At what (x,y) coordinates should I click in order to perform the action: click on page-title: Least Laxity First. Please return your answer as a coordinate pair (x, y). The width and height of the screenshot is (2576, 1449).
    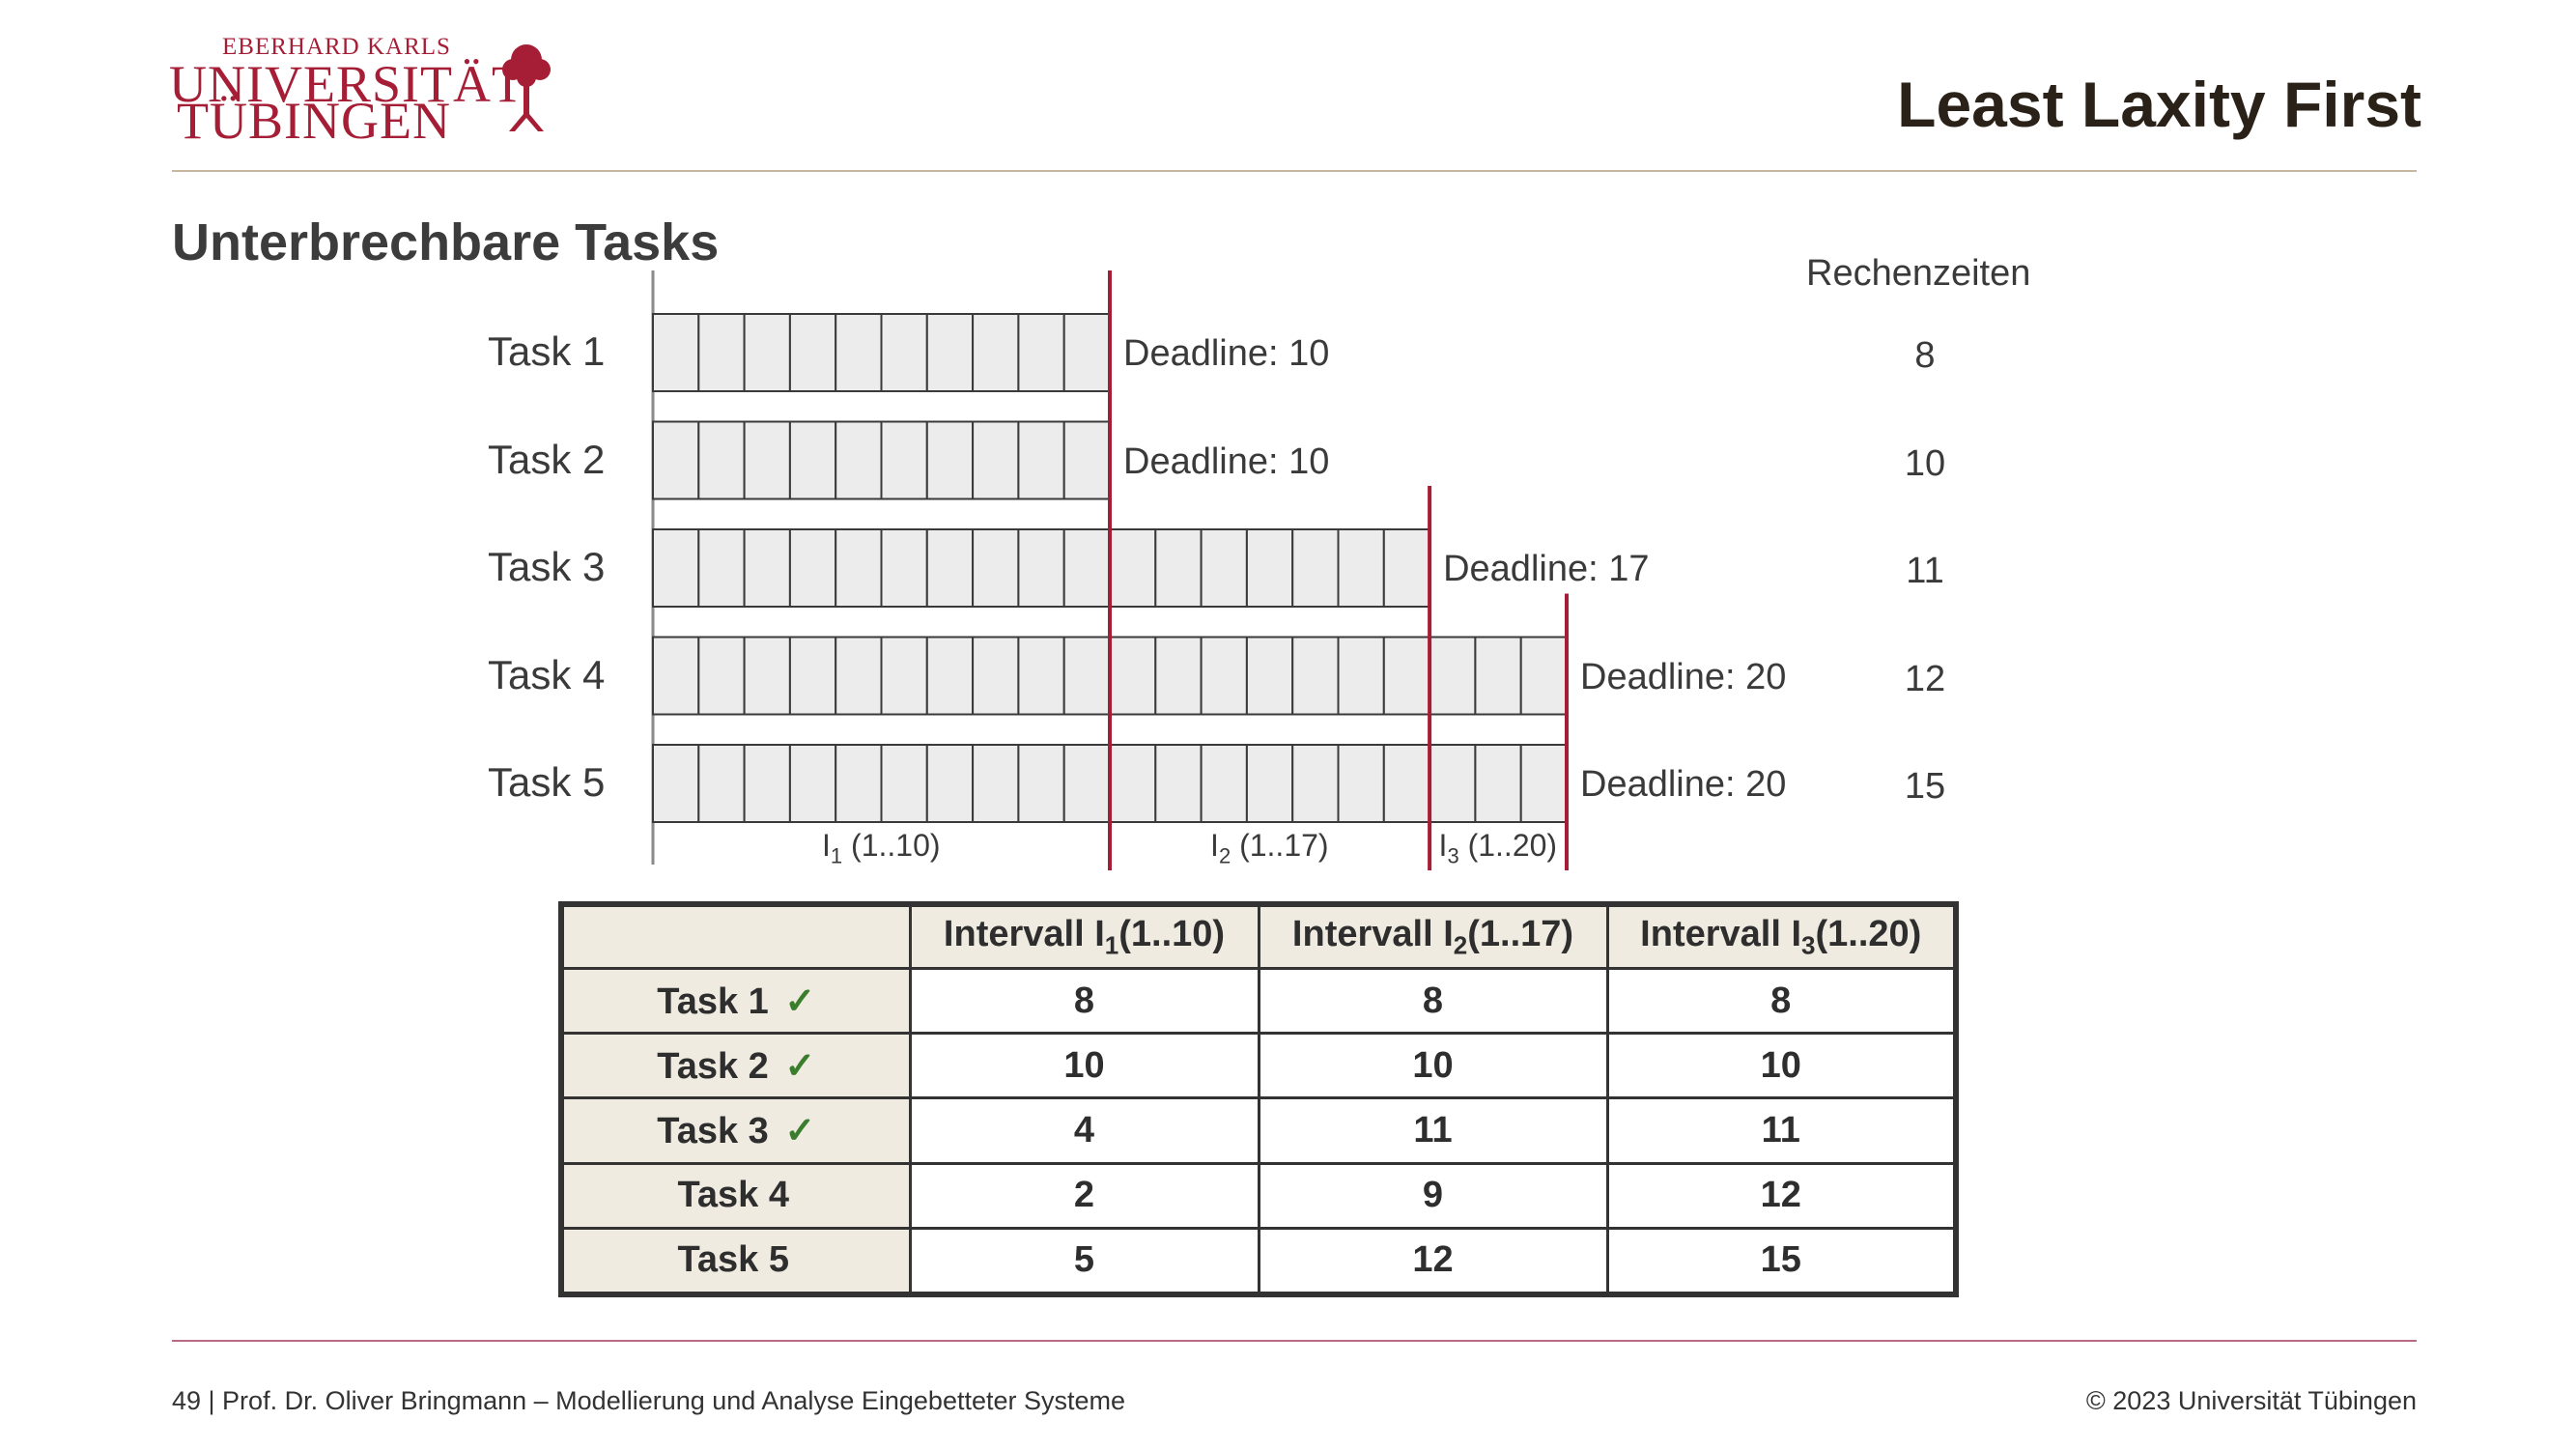
    Looking at the image, I should click on (2159, 104).